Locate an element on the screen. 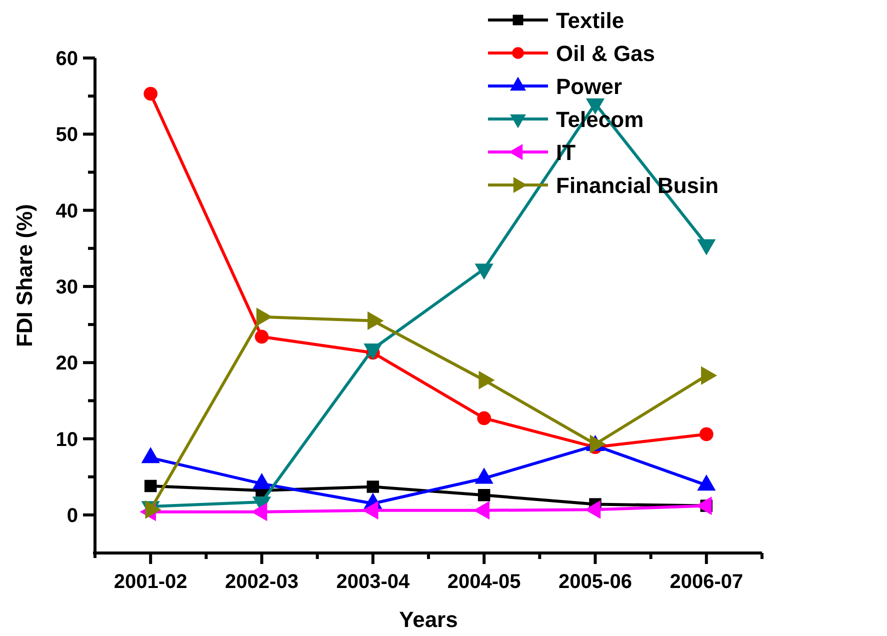 This screenshot has width=887, height=636. legend-label: Power is located at coordinates (589, 86).